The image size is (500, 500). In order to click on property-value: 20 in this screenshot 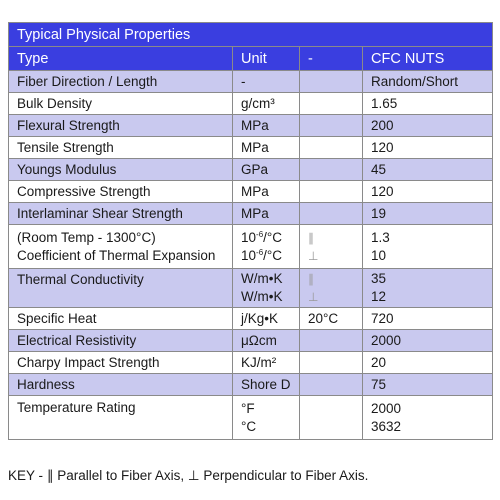, I will do `click(427, 362)`.